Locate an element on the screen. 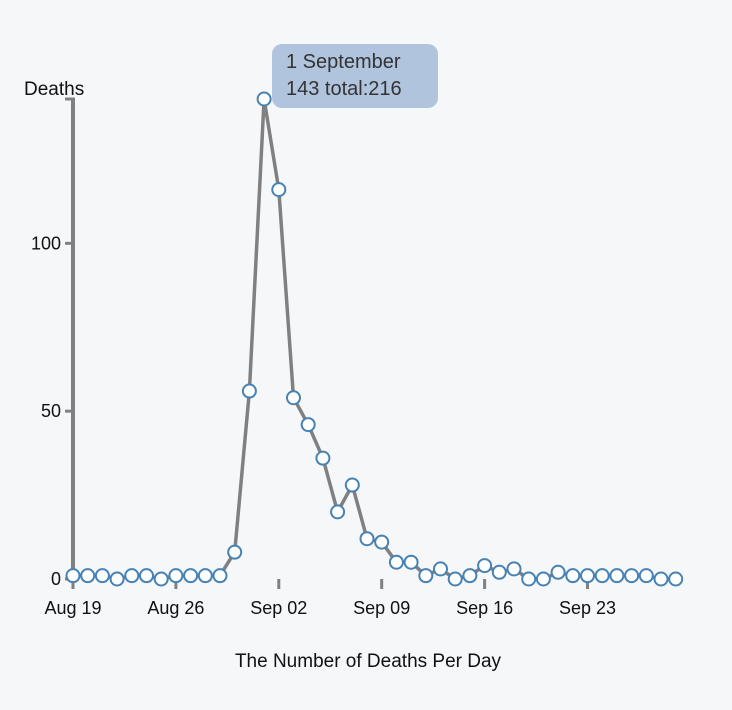 This screenshot has width=732, height=710. x-tick-label: Aug 26 is located at coordinates (175, 608).